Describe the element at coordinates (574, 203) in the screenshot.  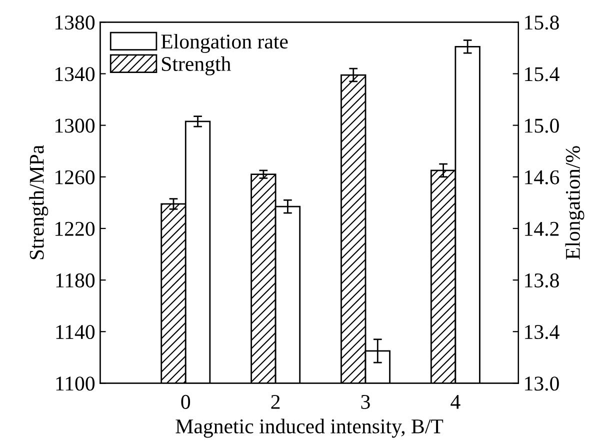
I see `y2-axis-title: Elongation/%` at that location.